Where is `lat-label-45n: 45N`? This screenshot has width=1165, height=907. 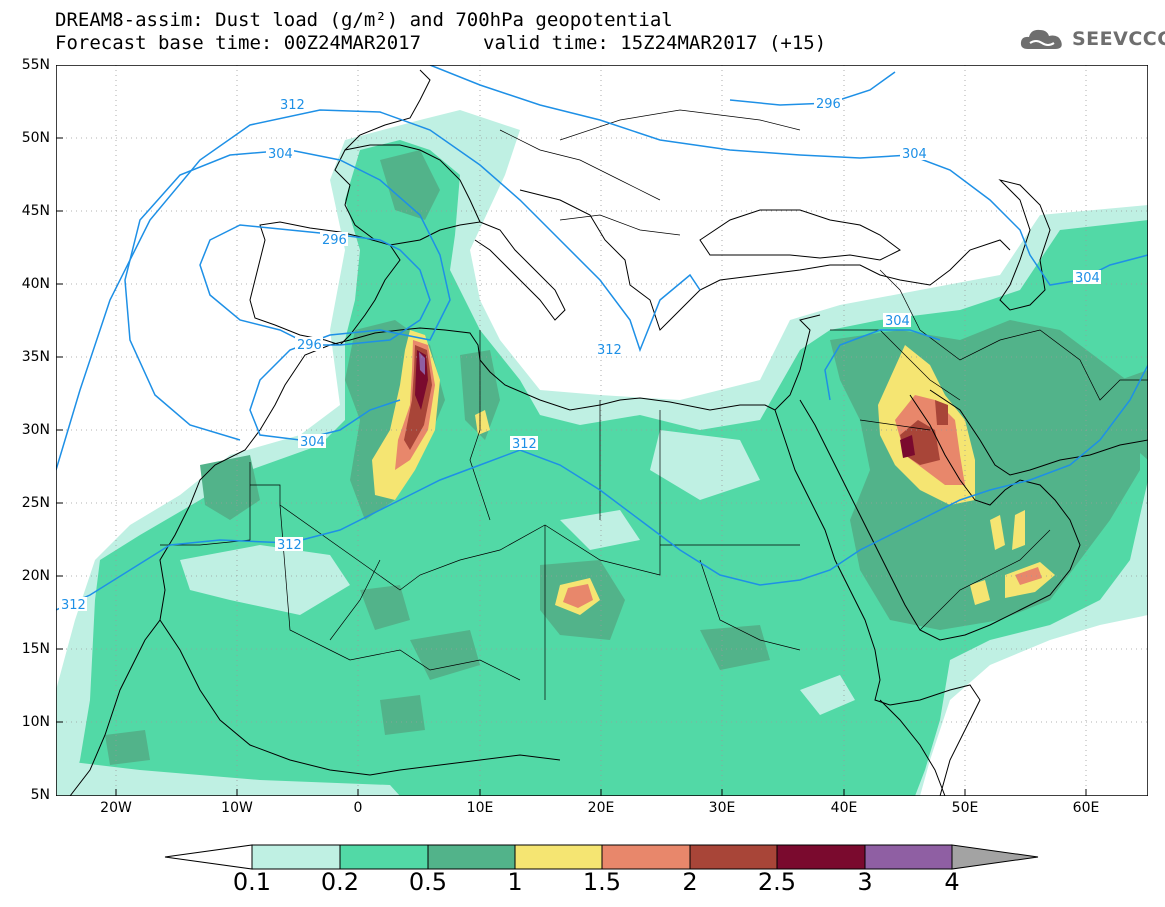 lat-label-45n: 45N is located at coordinates (35, 211).